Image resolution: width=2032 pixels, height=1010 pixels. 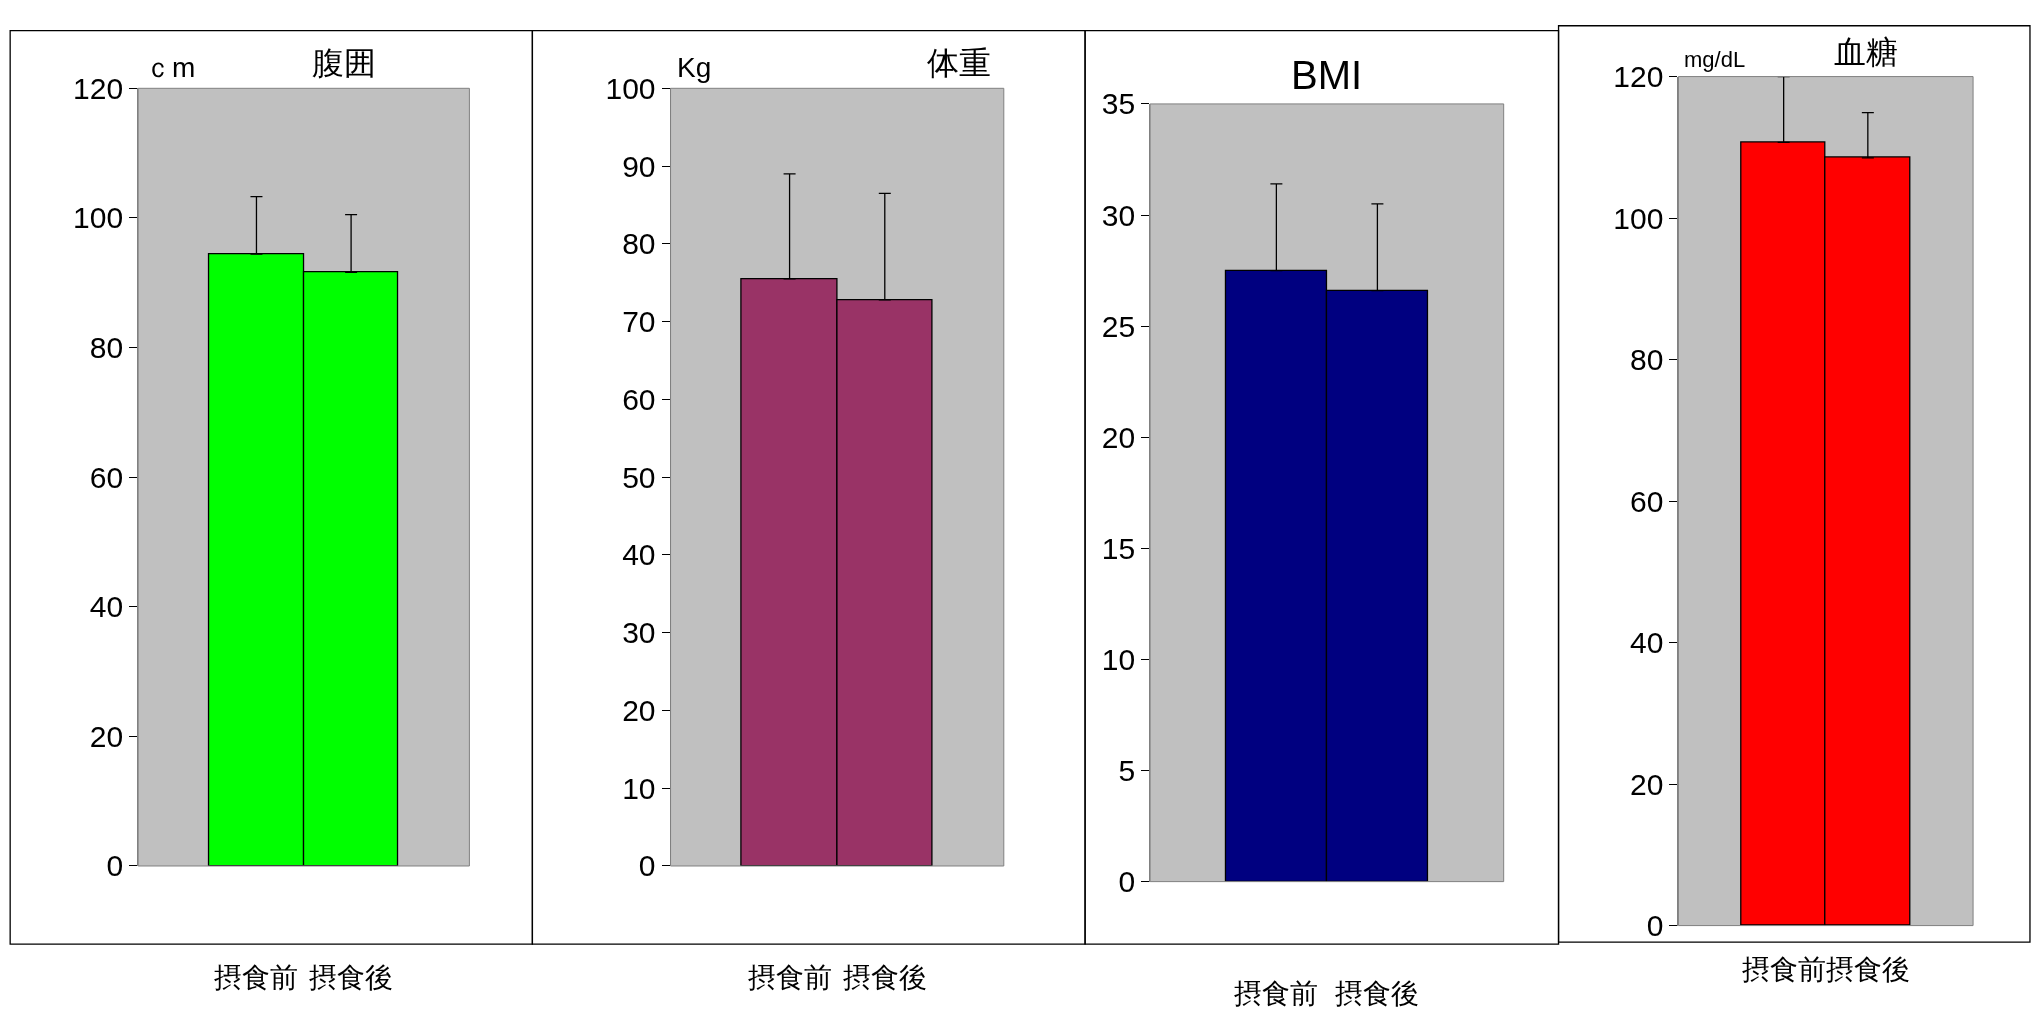 I want to click on chart-title: 血糖, so click(x=1866, y=52).